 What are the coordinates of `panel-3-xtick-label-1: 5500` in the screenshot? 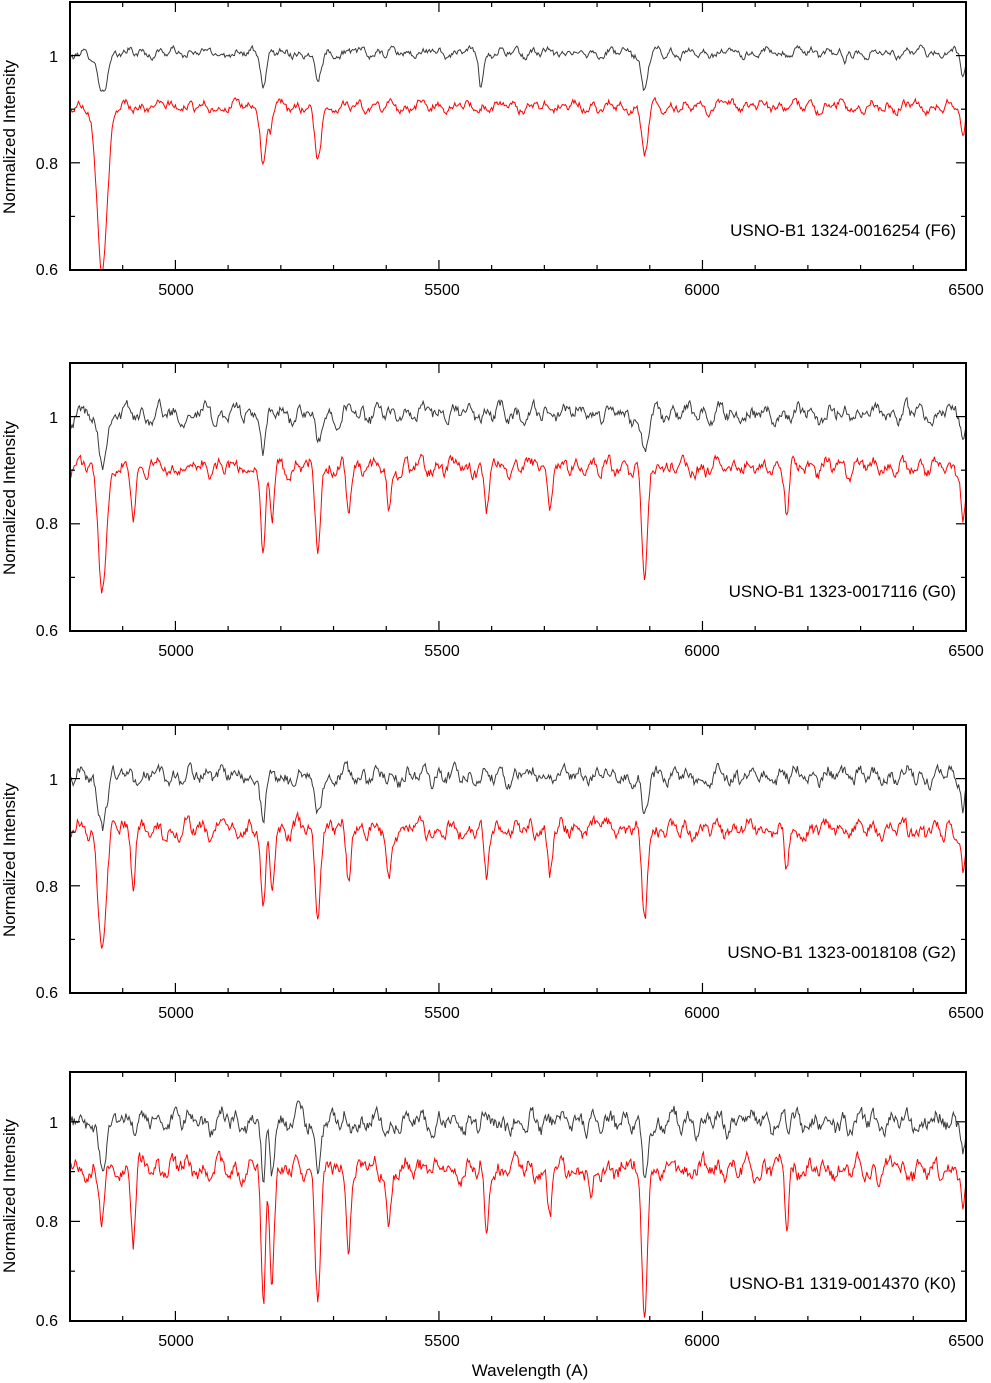 It's located at (442, 1013).